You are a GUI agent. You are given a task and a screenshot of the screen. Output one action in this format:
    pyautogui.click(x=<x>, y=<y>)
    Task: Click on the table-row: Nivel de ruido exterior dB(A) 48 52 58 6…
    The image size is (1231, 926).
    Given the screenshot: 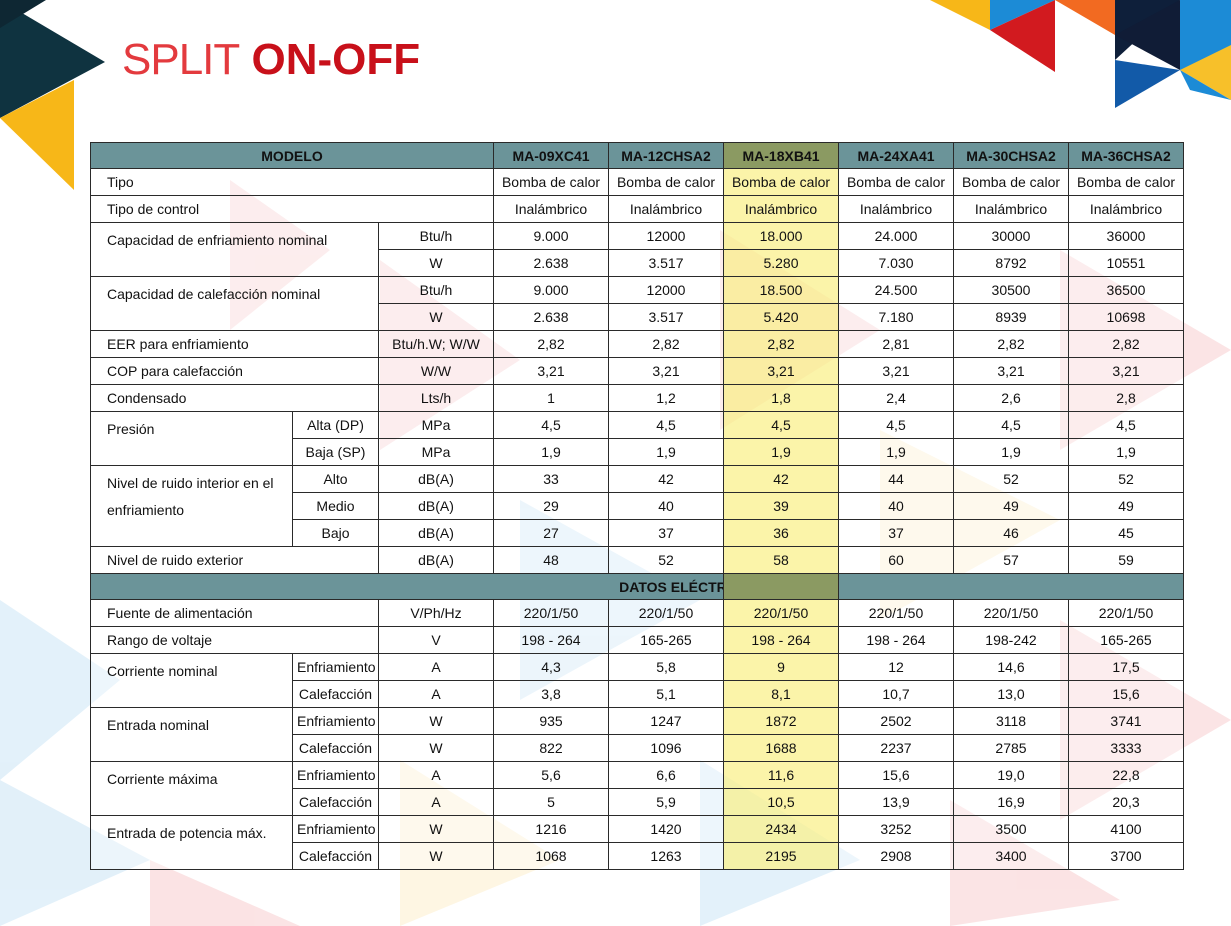 What is the action you would take?
    pyautogui.click(x=637, y=560)
    